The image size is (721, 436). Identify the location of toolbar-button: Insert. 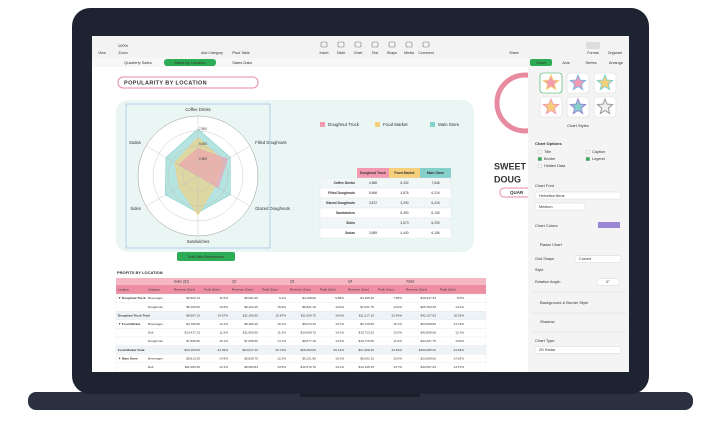
(324, 53).